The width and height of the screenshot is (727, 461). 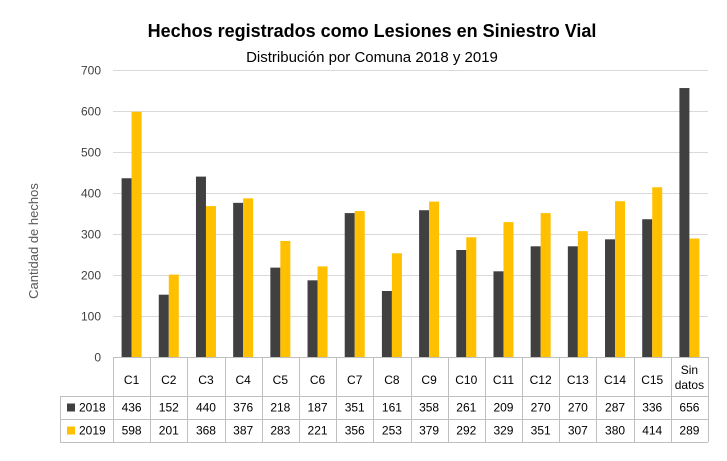 I want to click on y-tick-label: 100, so click(x=91, y=317).